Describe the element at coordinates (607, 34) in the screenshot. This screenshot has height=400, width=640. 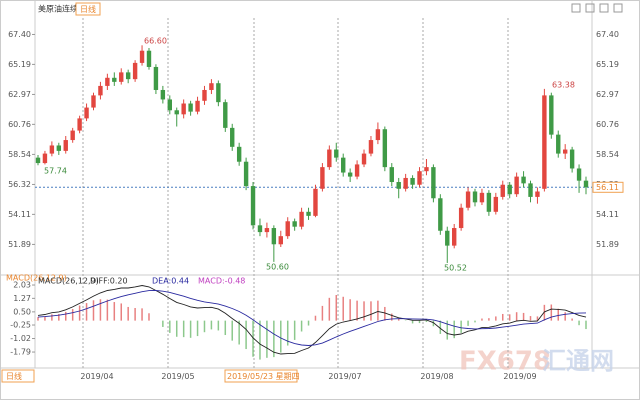
I see `y-tick-label-right: 67.40` at that location.